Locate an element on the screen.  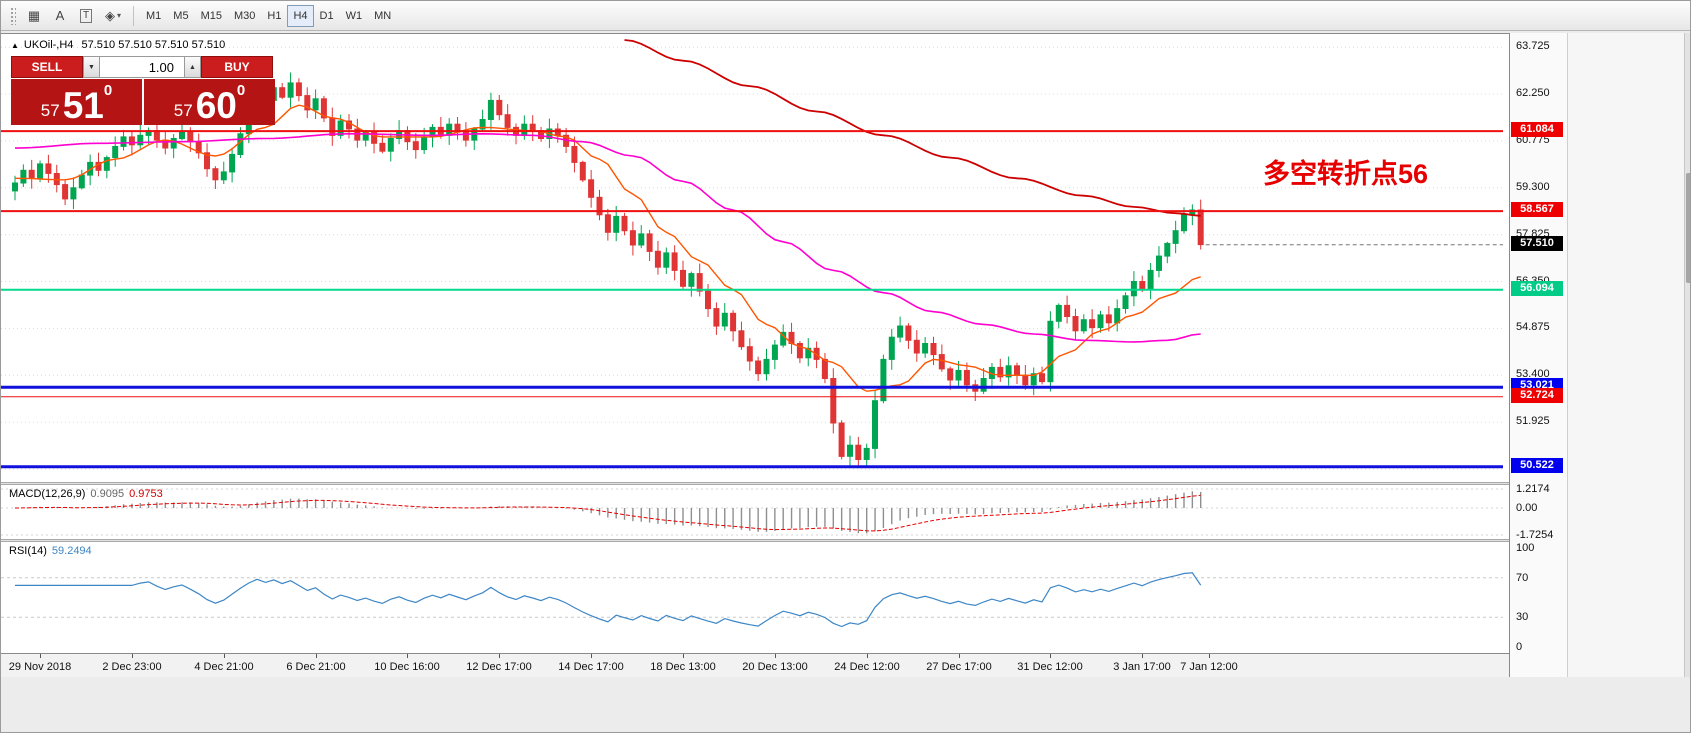
grid-icon: ▦ is located at coordinates (34, 16).